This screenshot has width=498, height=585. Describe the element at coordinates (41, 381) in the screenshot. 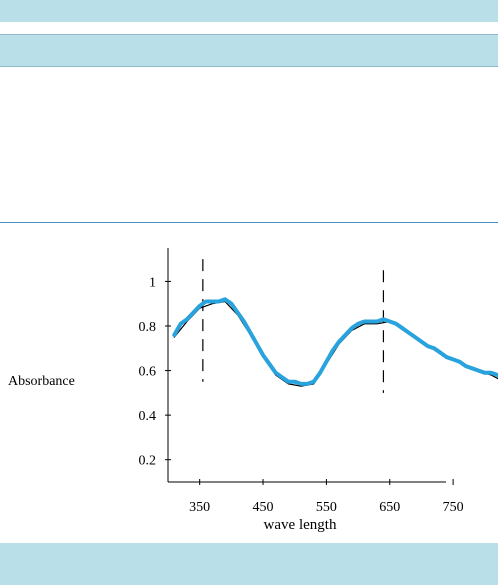

I see `y-axis-label: Absorbance` at that location.